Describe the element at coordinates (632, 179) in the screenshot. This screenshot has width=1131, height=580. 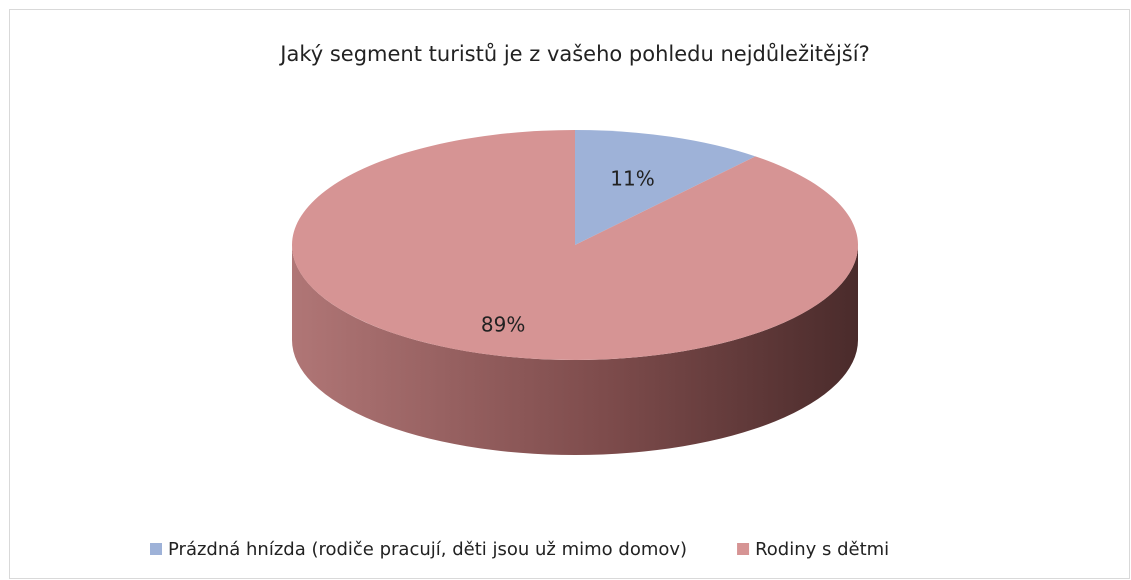
I see `data-label: 11%` at that location.